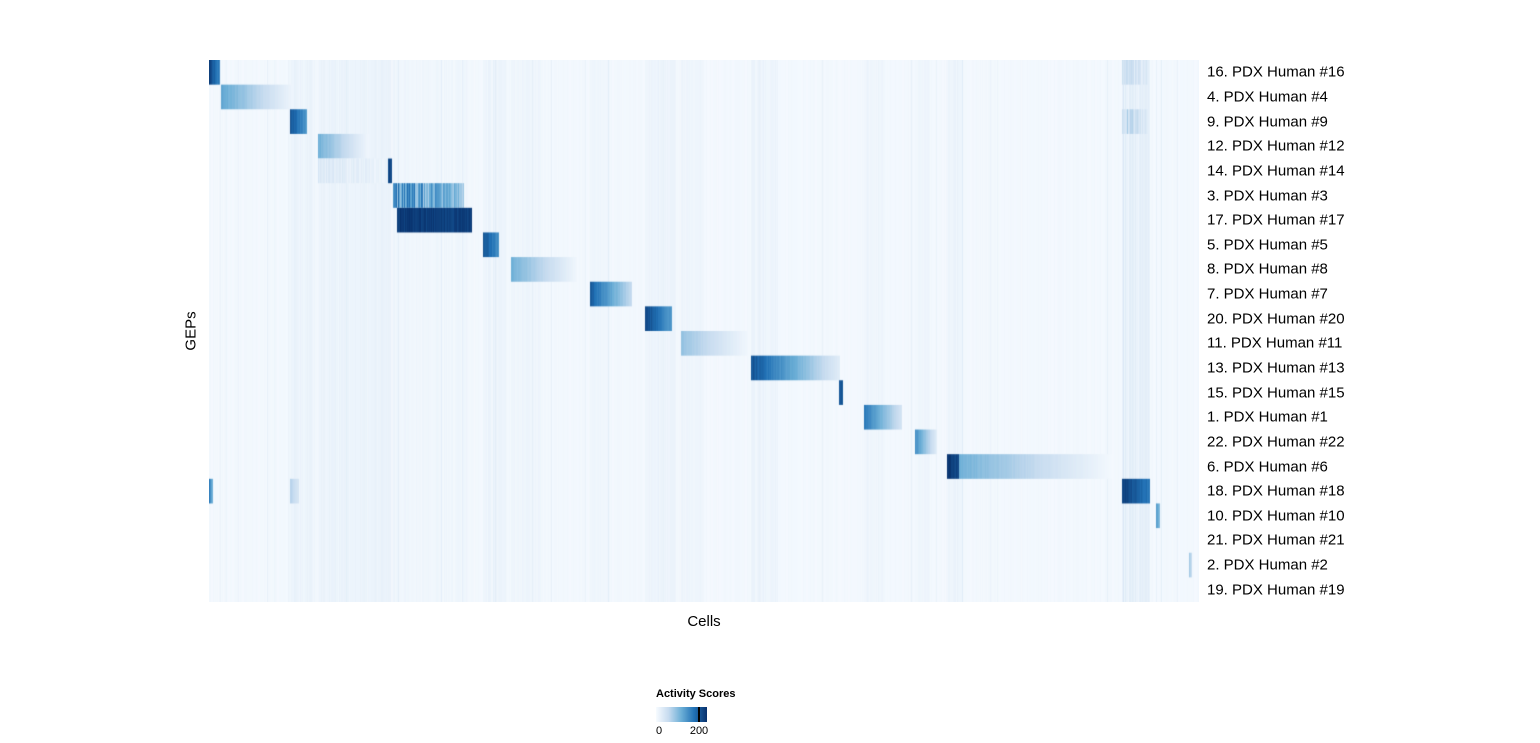  What do you see at coordinates (1275, 343) in the screenshot?
I see `row-label: 11. PDX Human #11` at bounding box center [1275, 343].